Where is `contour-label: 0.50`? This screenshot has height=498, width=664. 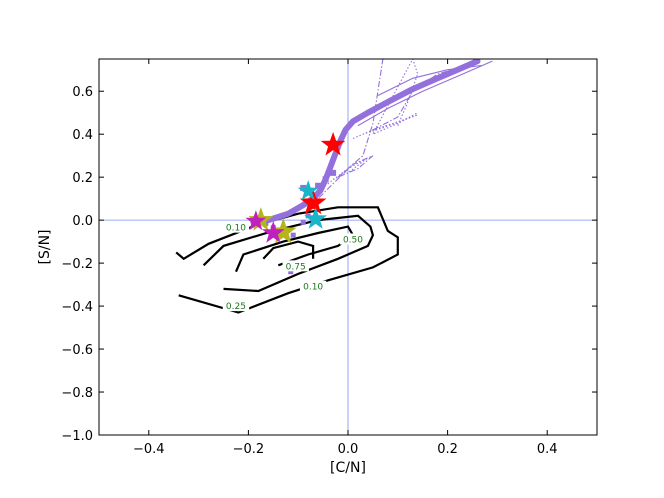
contour-label: 0.50 is located at coordinates (353, 240).